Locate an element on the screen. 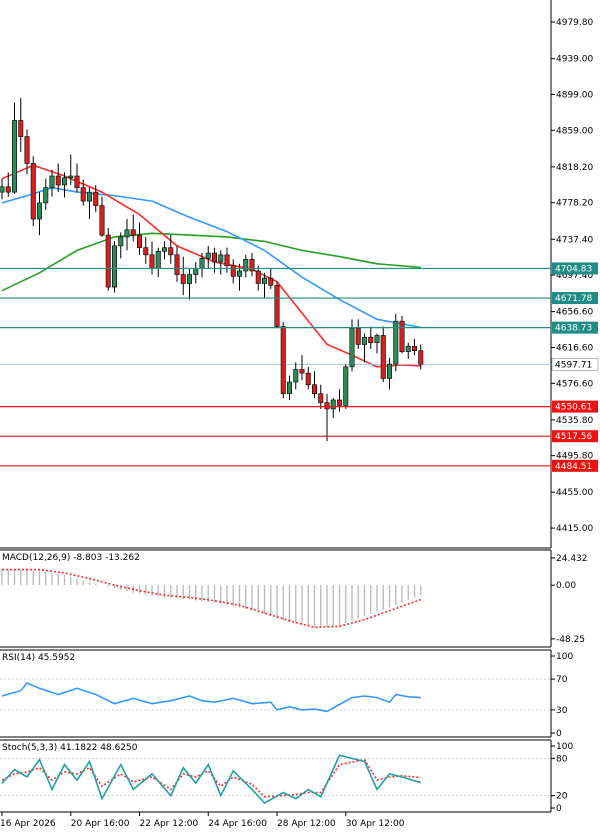  stoch-y-tick-label: 100 is located at coordinates (564, 747).